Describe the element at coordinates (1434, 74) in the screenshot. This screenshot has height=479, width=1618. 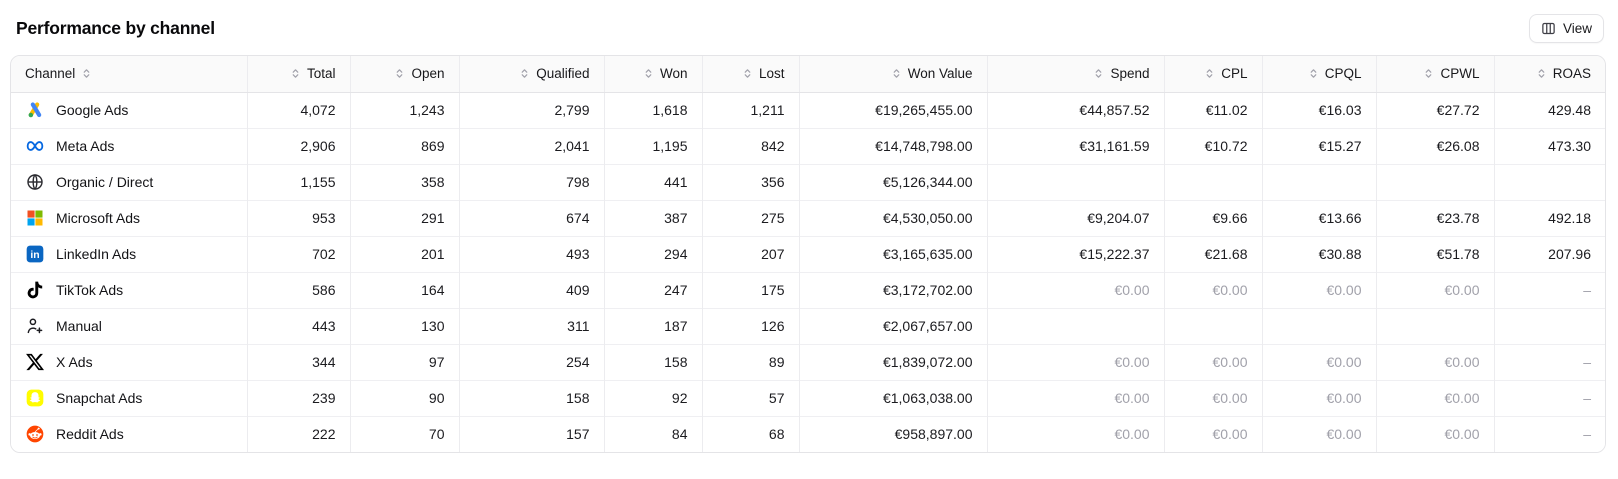
I see `column-header-cpwl: CPWL` at that location.